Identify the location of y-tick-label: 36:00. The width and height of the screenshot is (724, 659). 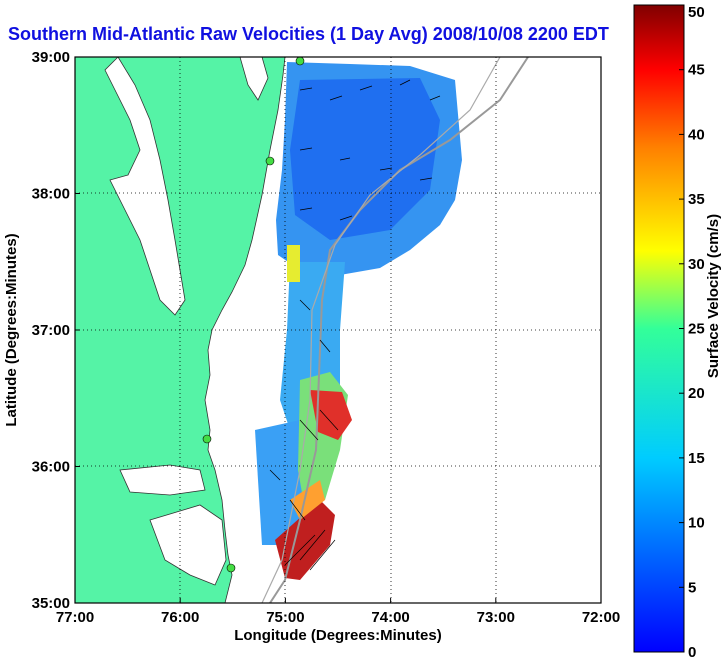
(51, 467).